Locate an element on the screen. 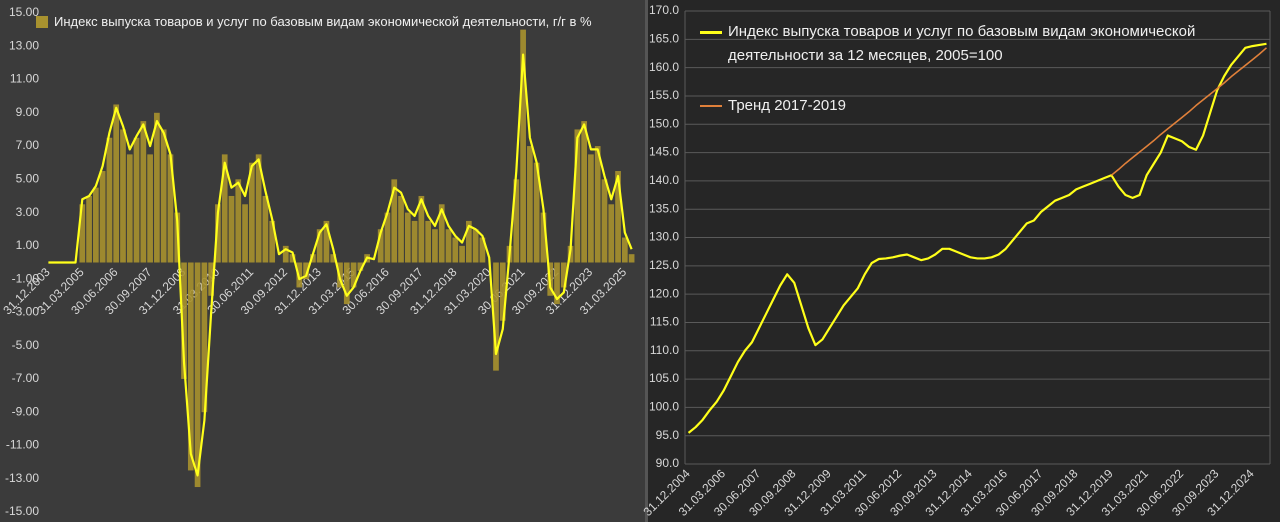 Image resolution: width=1280 pixels, height=522 pixels. y-tick-label: 165.0 is located at coordinates (664, 38).